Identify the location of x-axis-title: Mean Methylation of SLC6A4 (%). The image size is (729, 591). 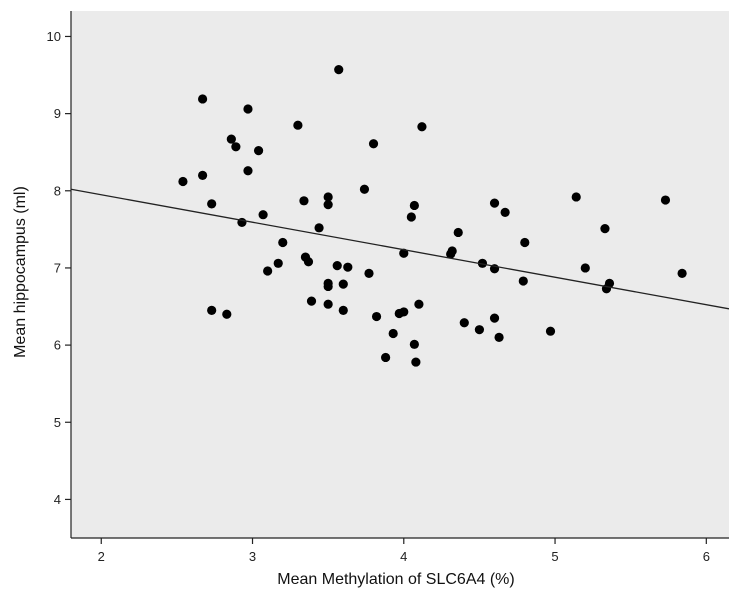
(395, 579).